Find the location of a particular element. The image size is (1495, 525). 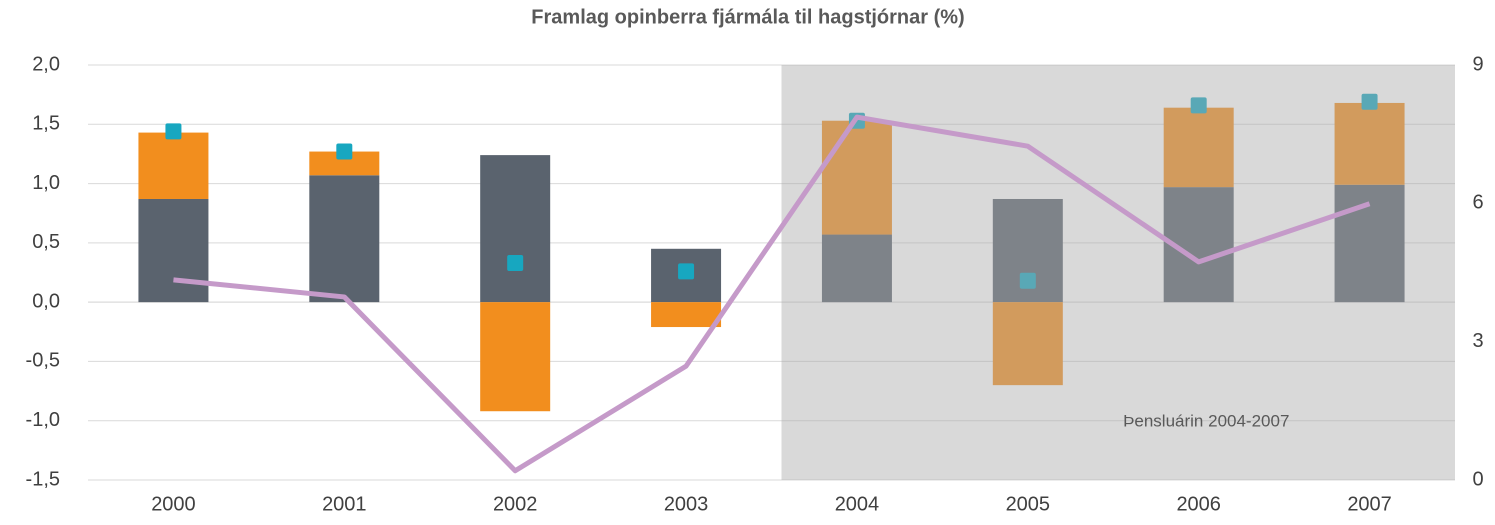

annotation: Þensluárin 2004-2007 is located at coordinates (1206, 420).